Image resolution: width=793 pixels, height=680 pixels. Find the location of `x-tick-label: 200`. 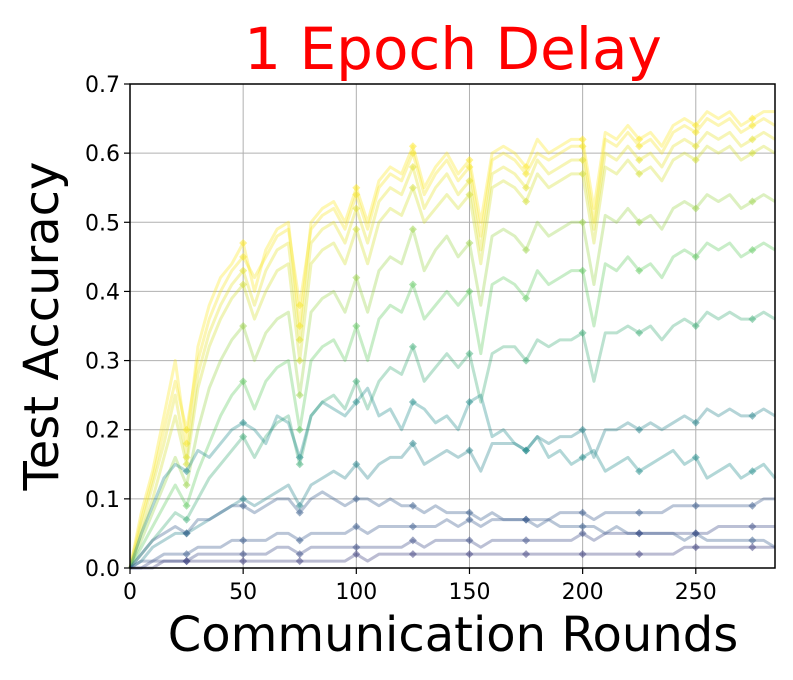

x-tick-label: 200 is located at coordinates (583, 592).